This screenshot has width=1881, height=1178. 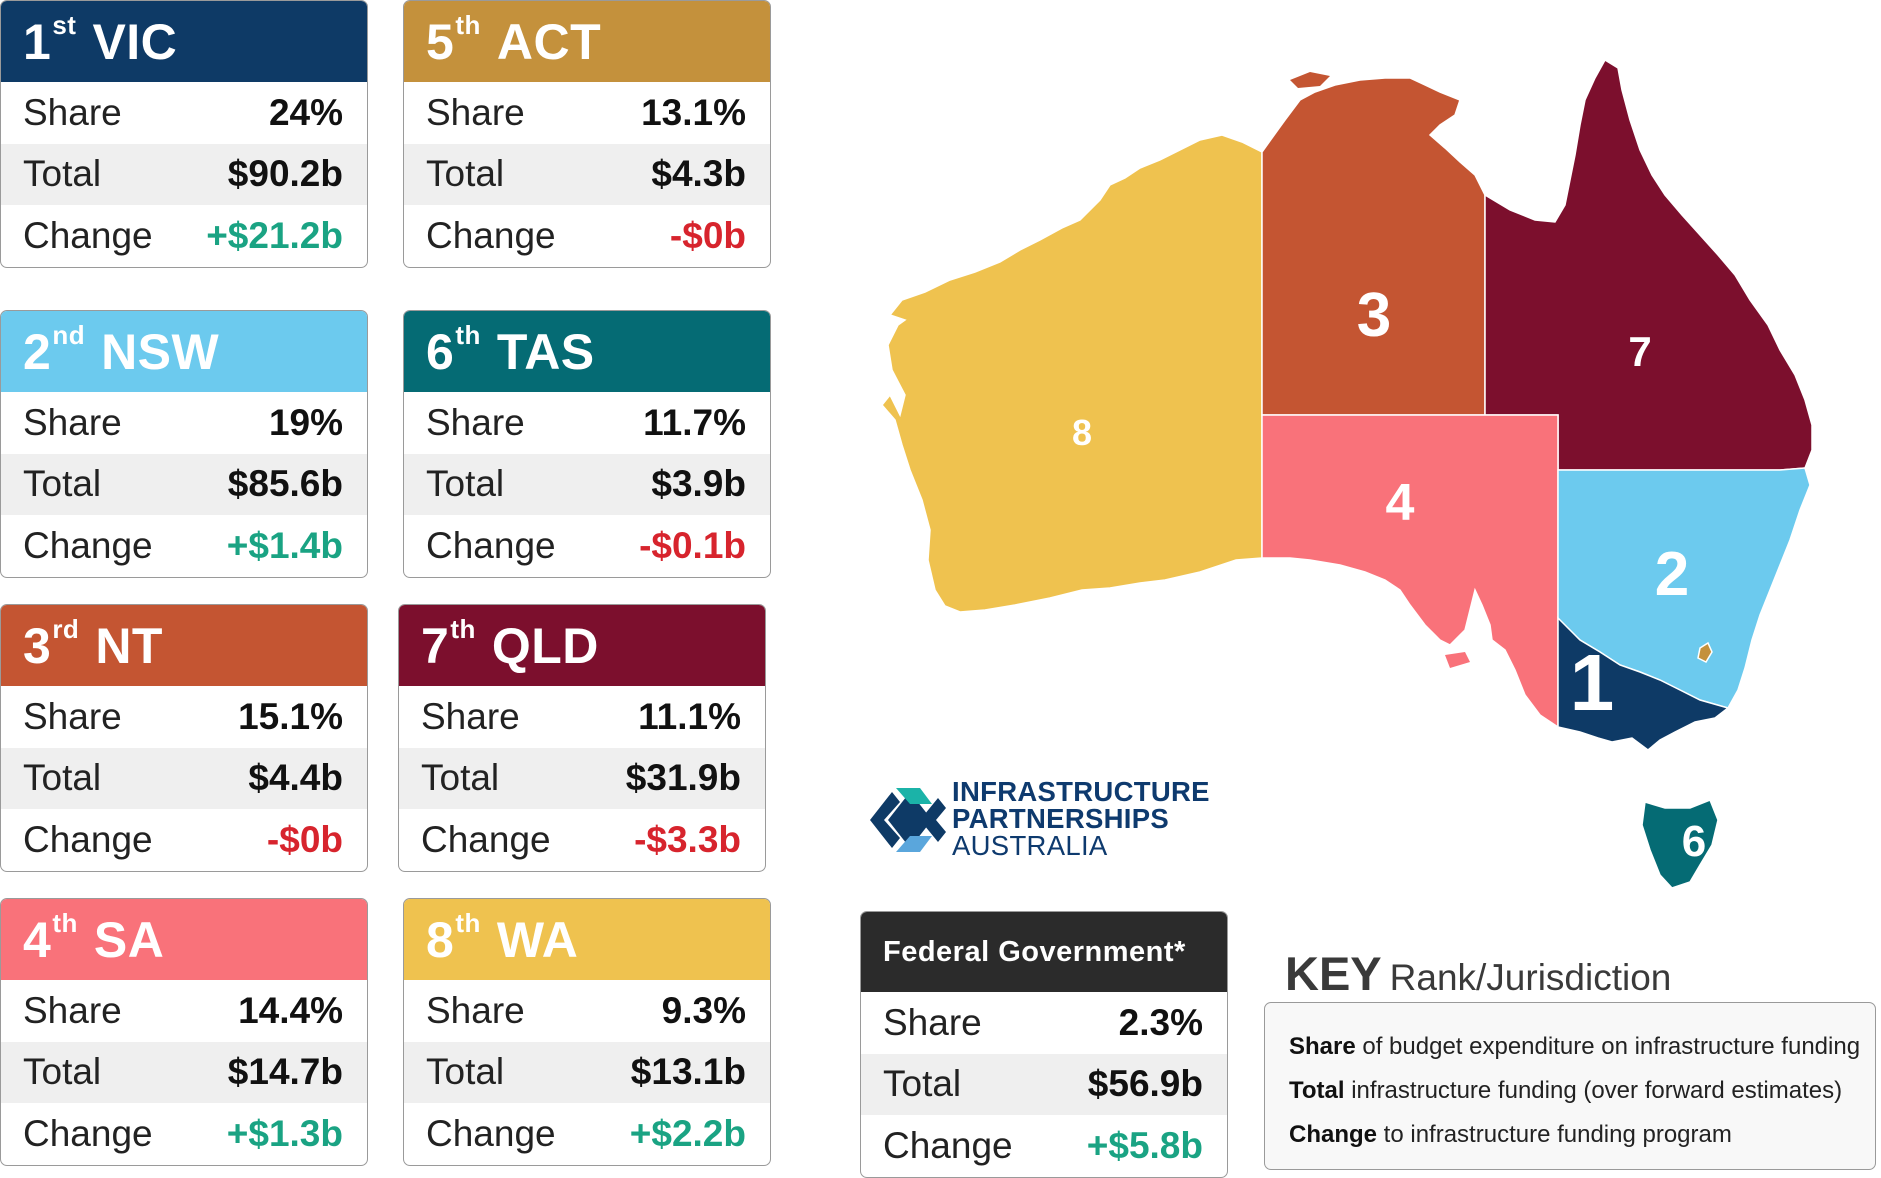 What do you see at coordinates (129, 939) in the screenshot?
I see `jurisdiction-name: SA` at bounding box center [129, 939].